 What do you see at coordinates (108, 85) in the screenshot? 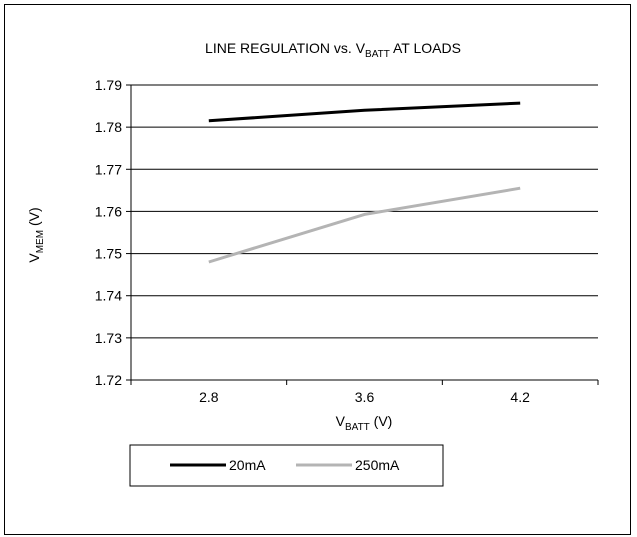
I see `y-tick-label: 1.79` at bounding box center [108, 85].